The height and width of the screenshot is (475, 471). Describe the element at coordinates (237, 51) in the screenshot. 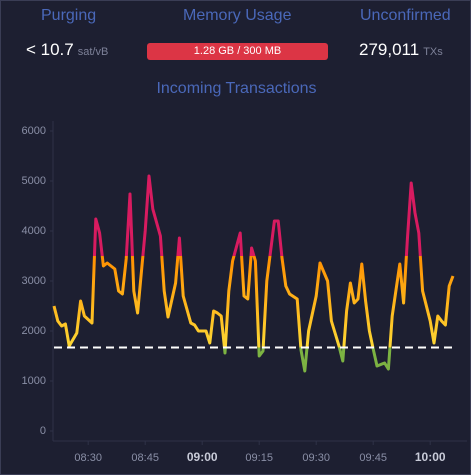

I see `memory-bar: 1.28 GB / 300 MB` at that location.